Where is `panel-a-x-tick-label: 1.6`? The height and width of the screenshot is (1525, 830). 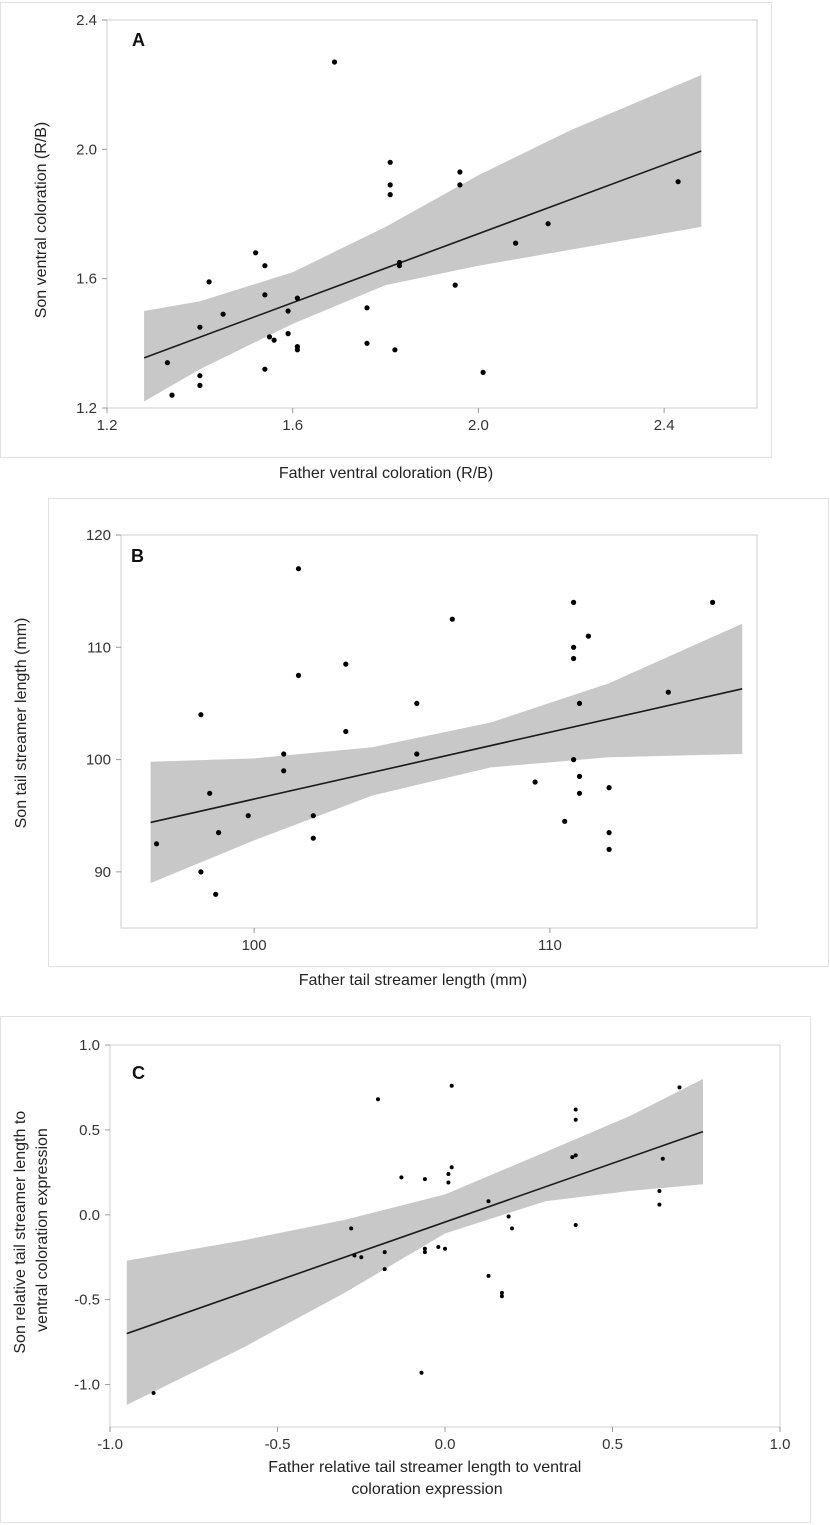
panel-a-x-tick-label: 1.6 is located at coordinates (292, 425).